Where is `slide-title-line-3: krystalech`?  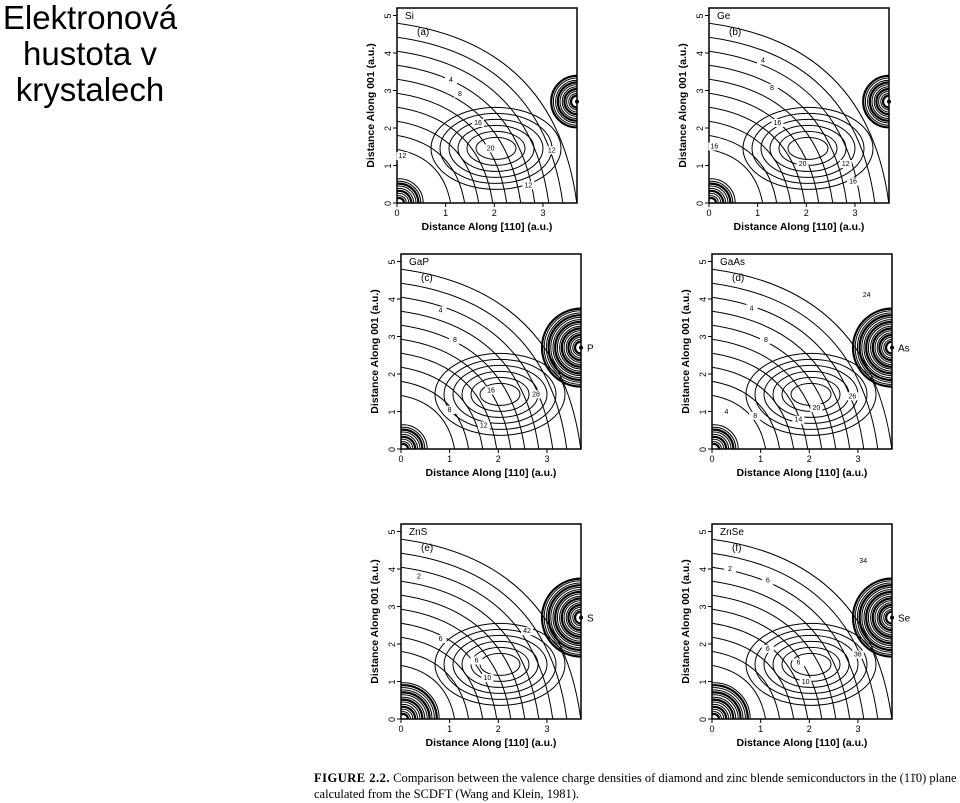
slide-title-line-3: krystalech is located at coordinates (90, 89).